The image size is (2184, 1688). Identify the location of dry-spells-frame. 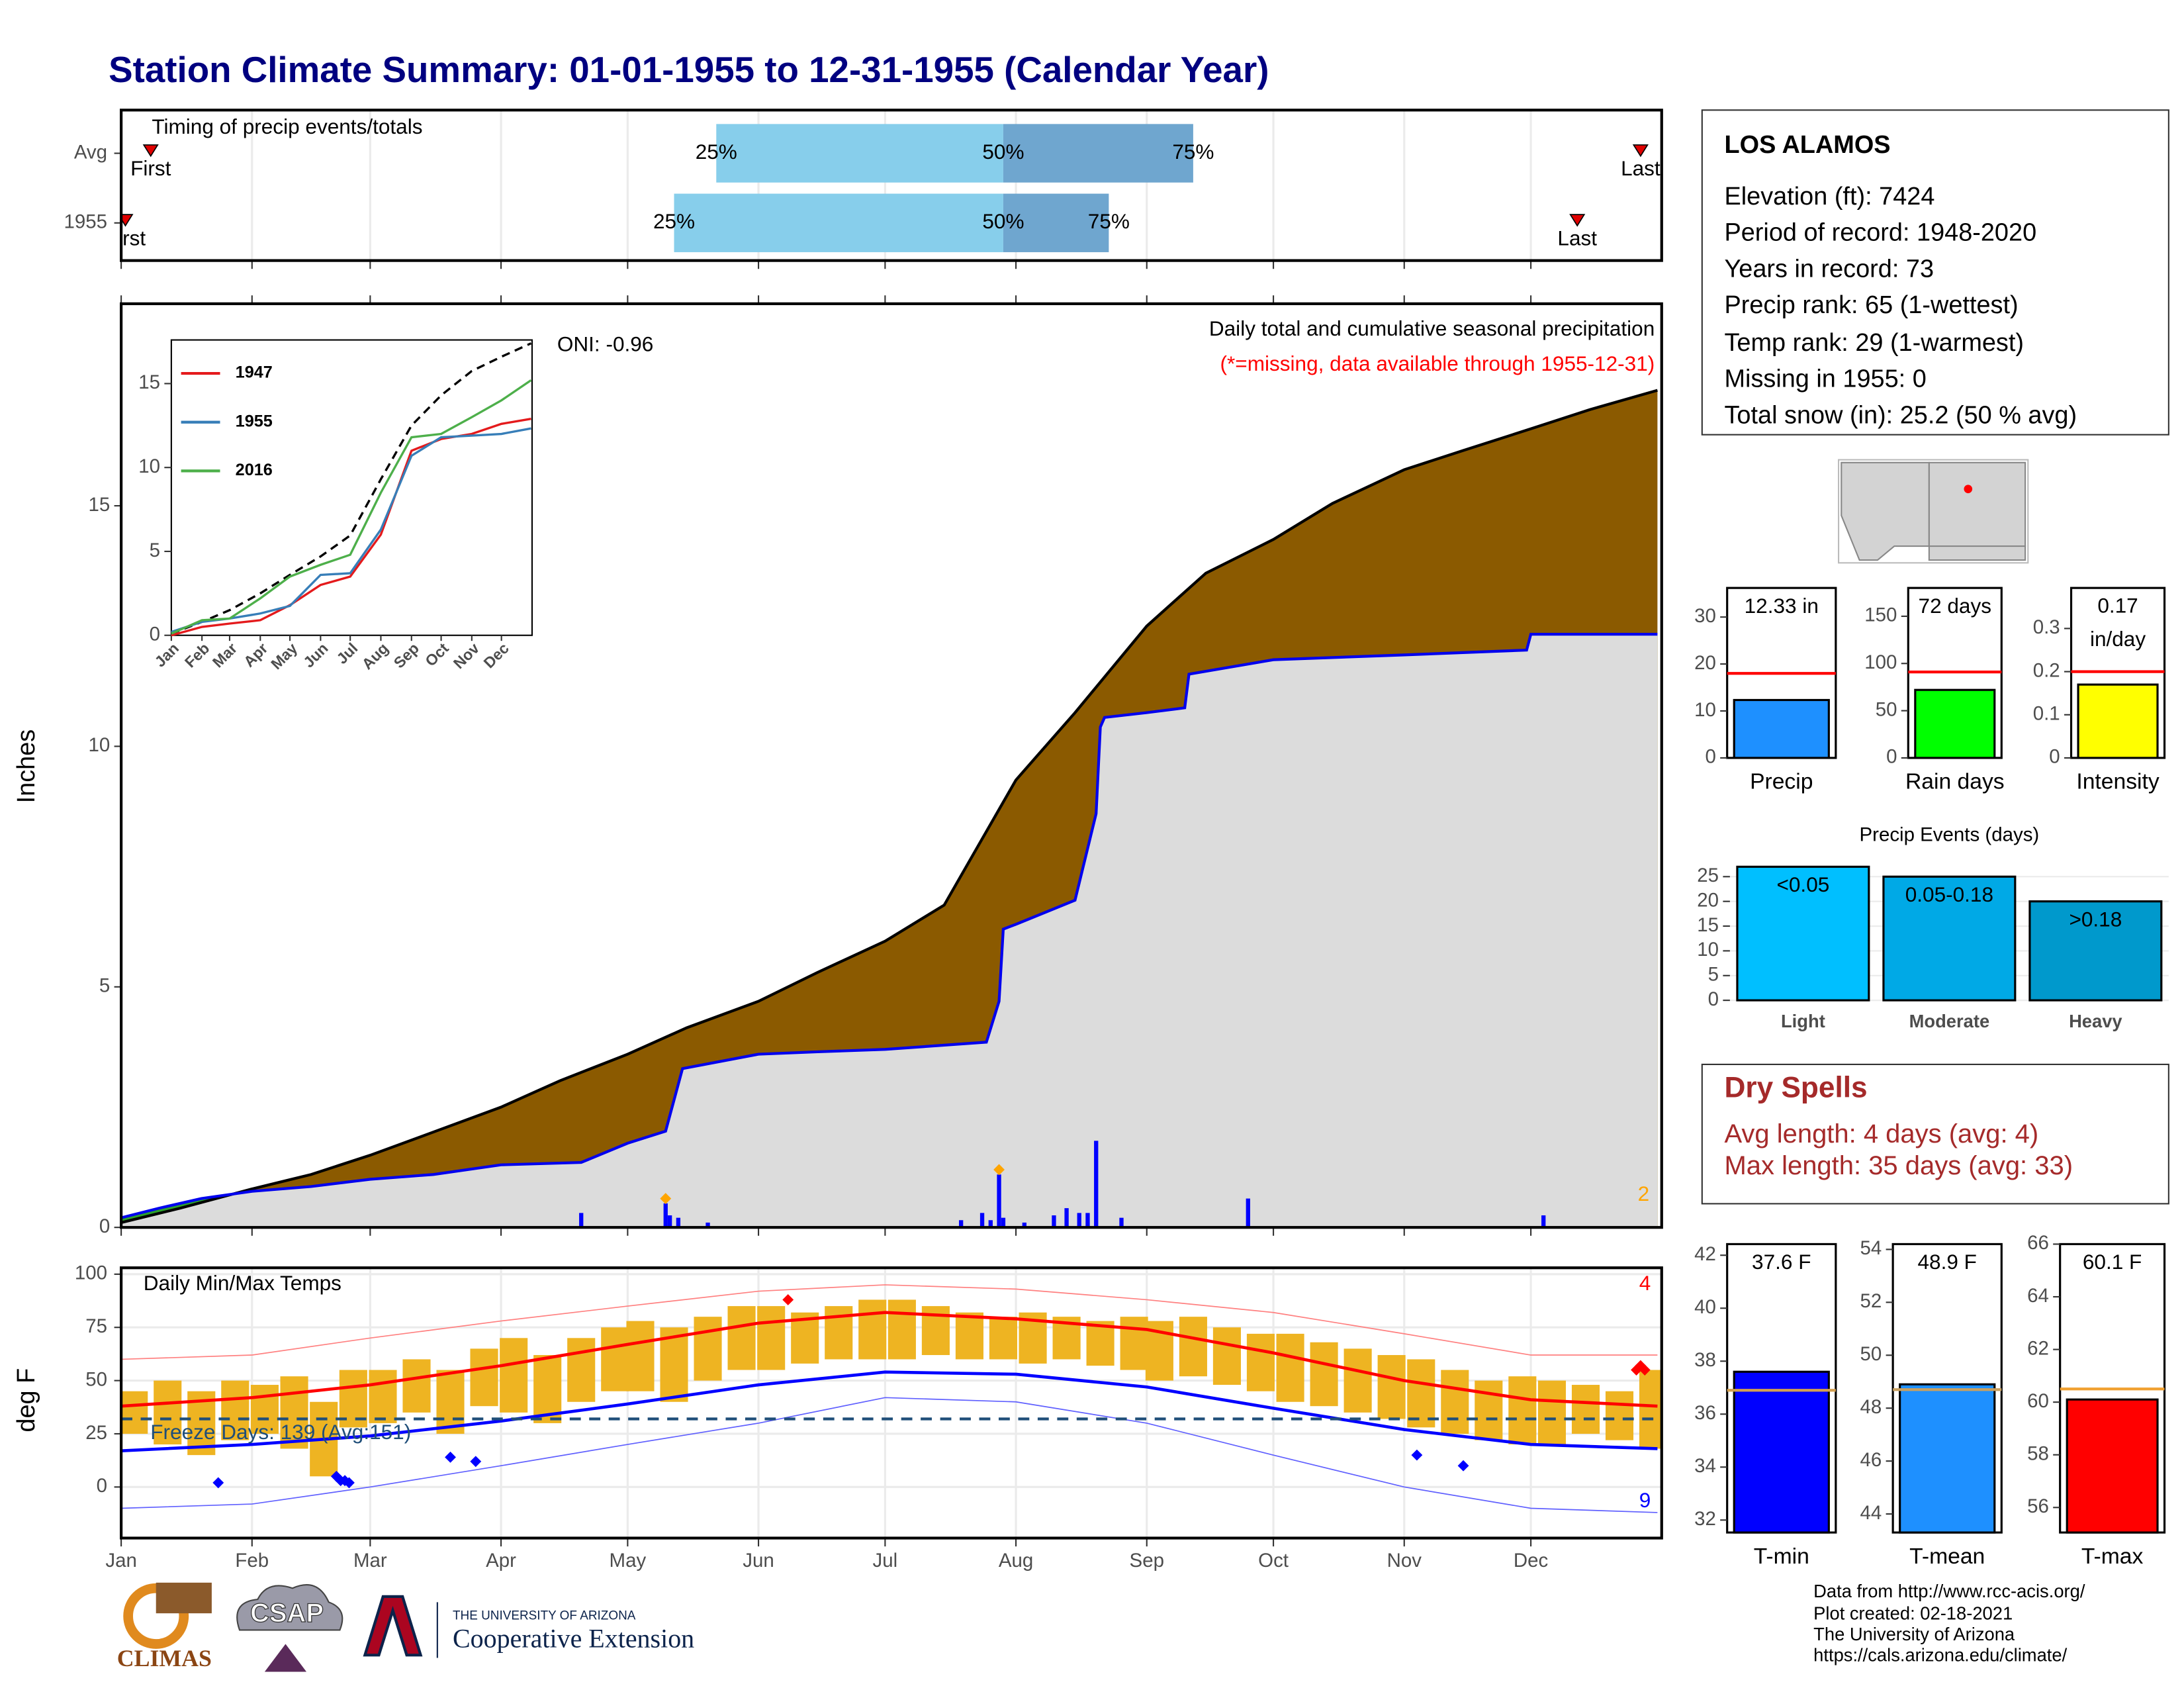
(1935, 1134).